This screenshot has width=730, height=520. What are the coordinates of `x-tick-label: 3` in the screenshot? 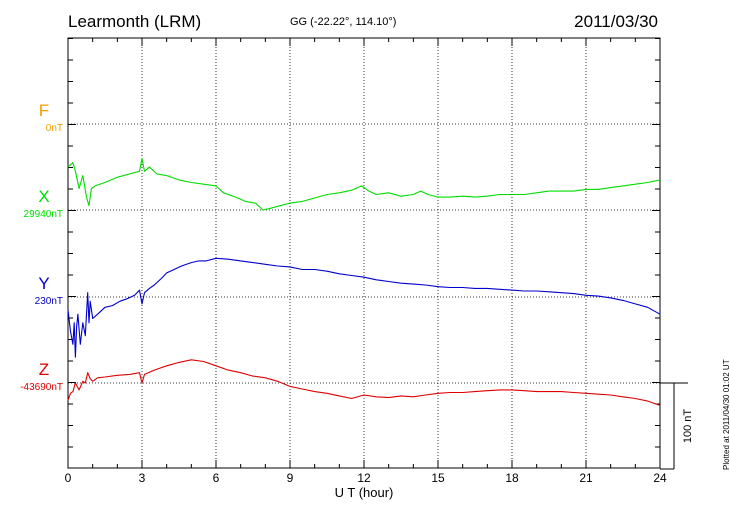 It's located at (142, 478).